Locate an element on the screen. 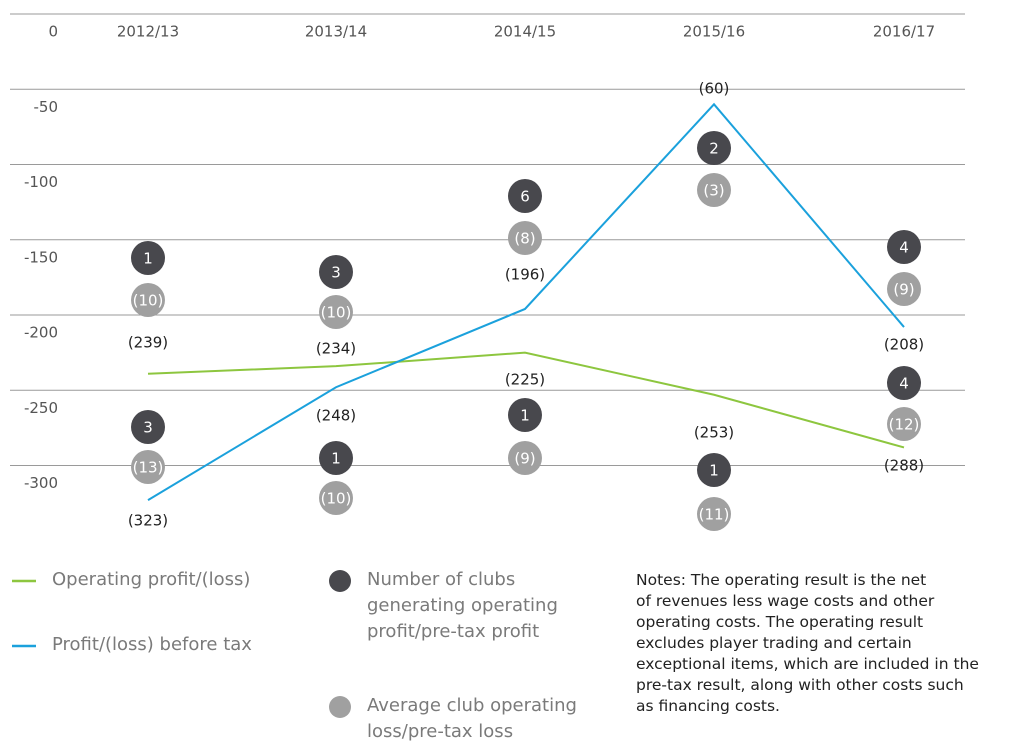 The width and height of the screenshot is (1014, 754). average-label: (3) is located at coordinates (713, 191).